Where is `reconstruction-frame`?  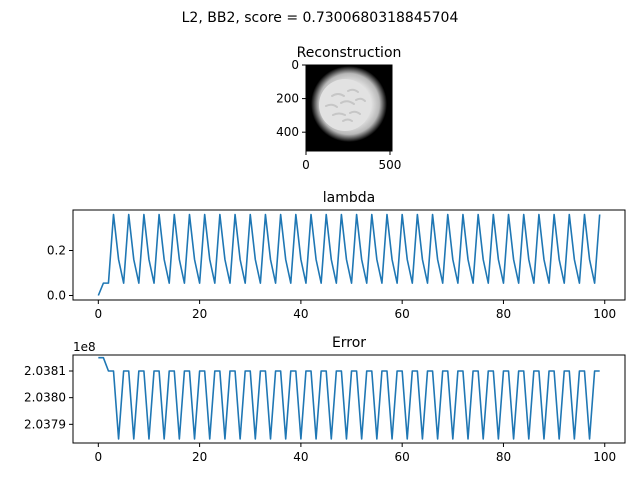 reconstruction-frame is located at coordinates (349, 108).